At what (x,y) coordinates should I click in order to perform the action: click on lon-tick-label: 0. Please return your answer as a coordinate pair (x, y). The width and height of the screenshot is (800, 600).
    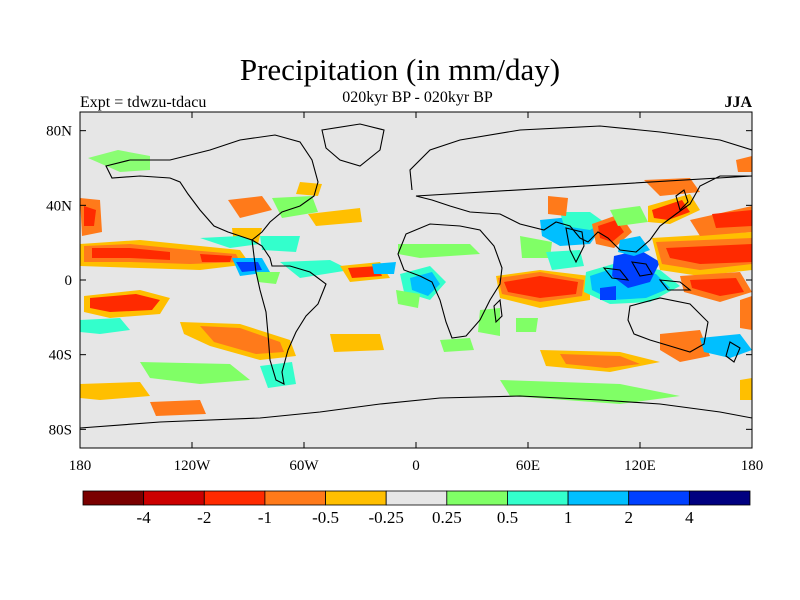
    Looking at the image, I should click on (416, 466).